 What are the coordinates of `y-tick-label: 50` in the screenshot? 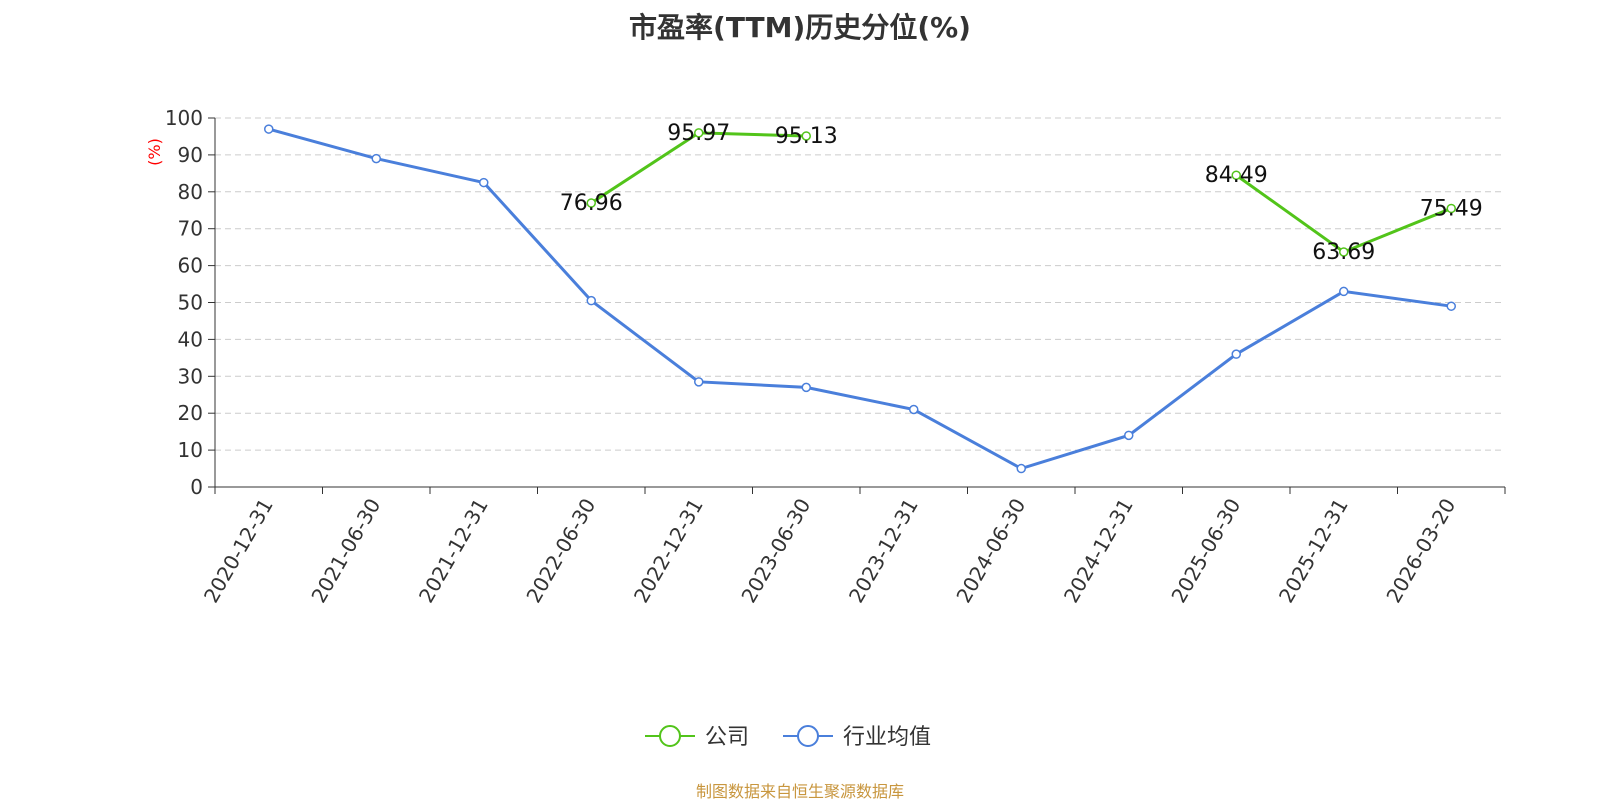 It's located at (190, 303).